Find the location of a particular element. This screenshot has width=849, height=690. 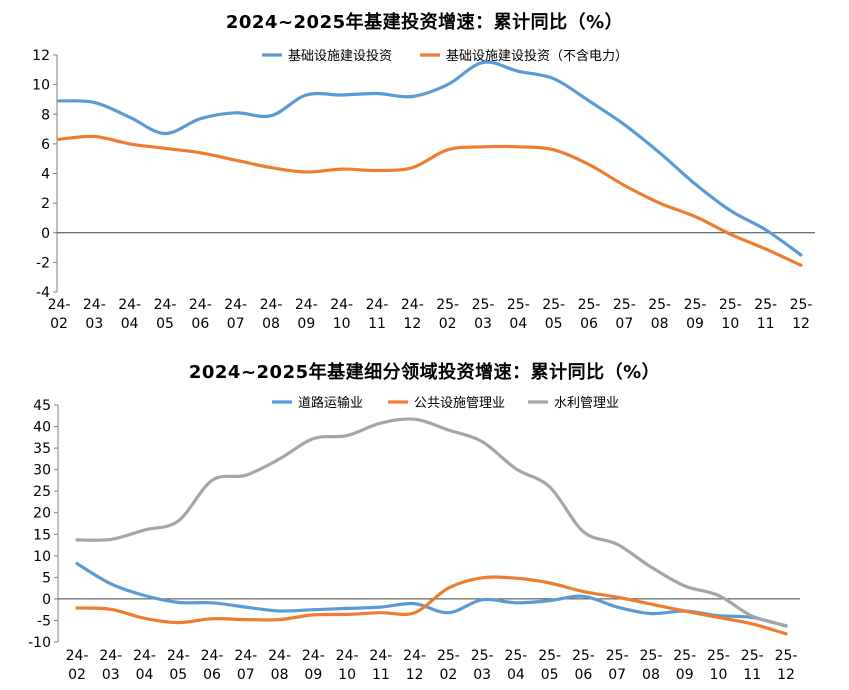

chart1-y-tick-label: 6 is located at coordinates (45, 145).